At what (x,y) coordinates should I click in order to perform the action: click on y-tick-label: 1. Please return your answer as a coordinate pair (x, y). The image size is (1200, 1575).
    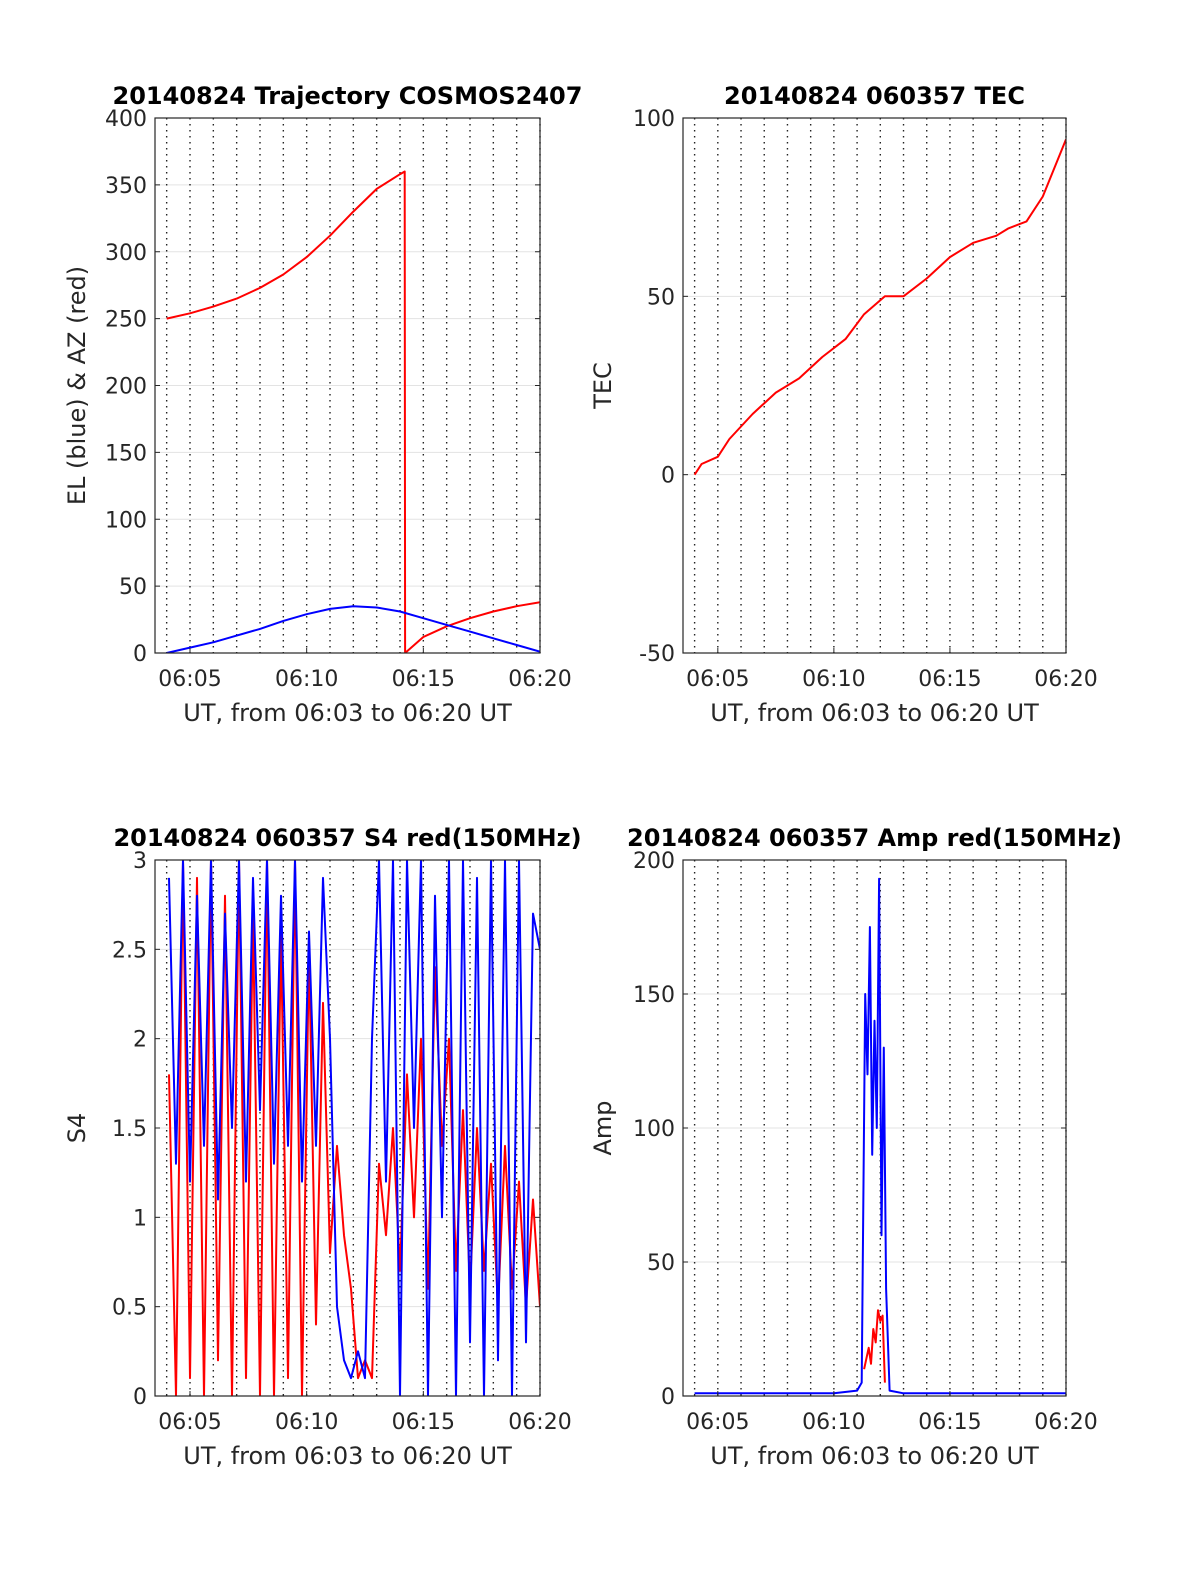
    Looking at the image, I should click on (140, 1218).